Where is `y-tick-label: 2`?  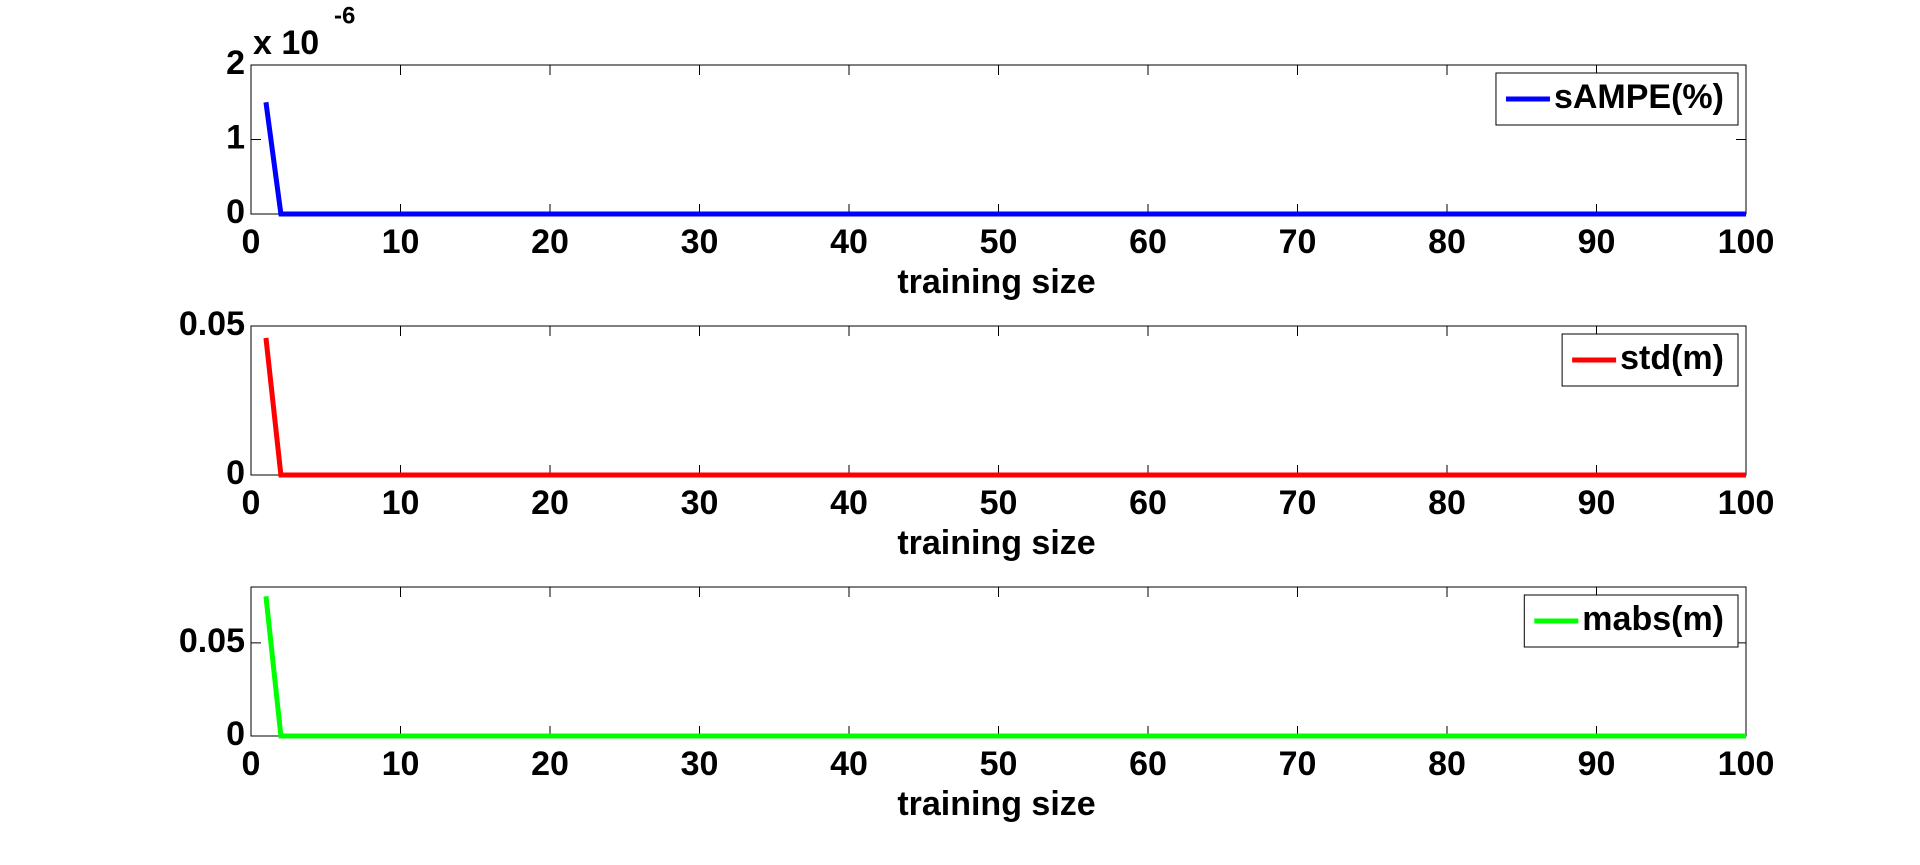 y-tick-label: 2 is located at coordinates (235, 63).